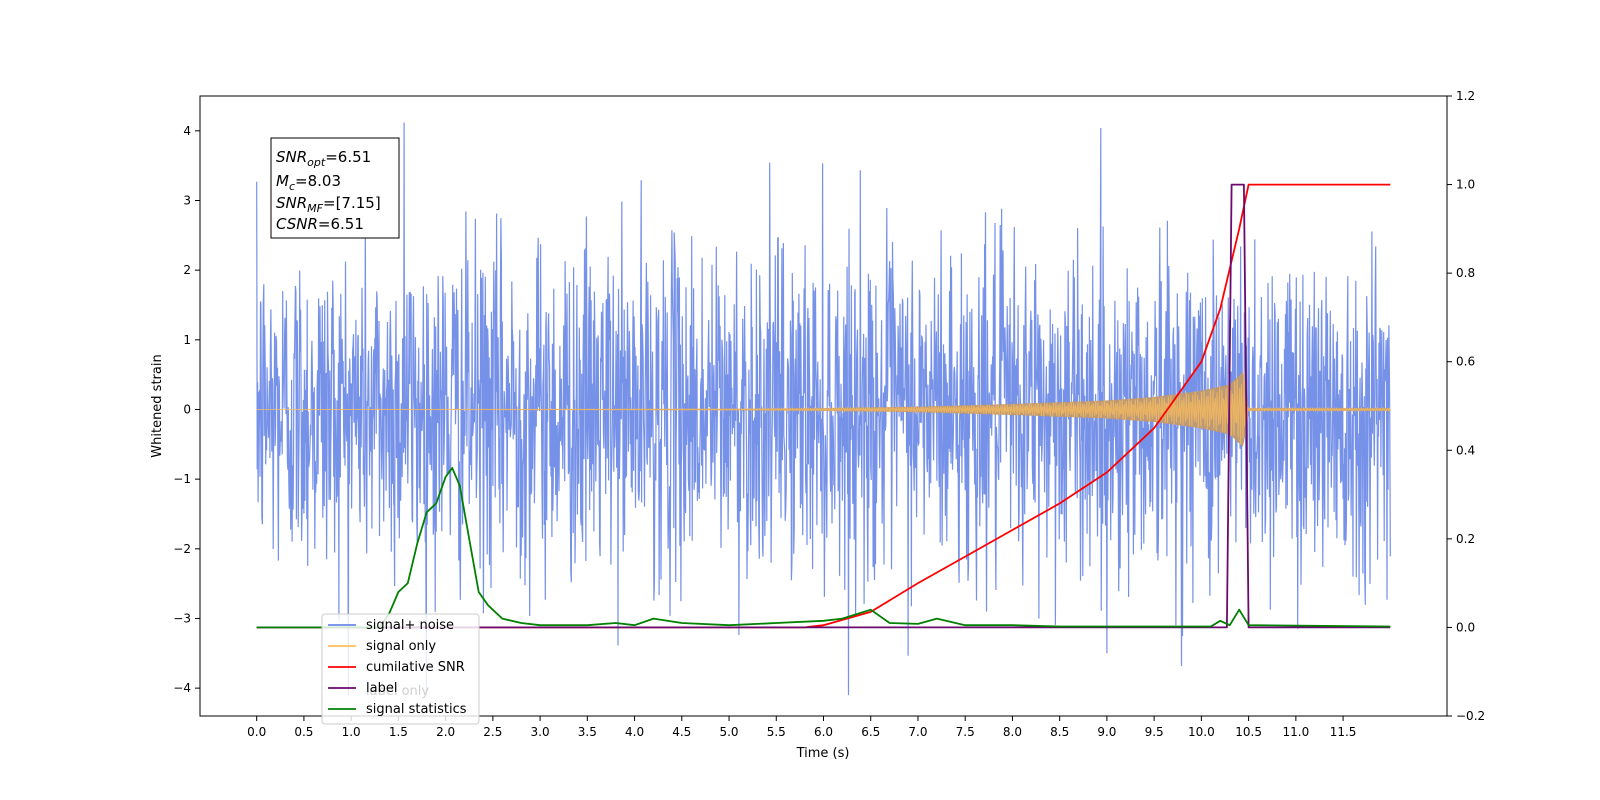 The image size is (1600, 800). I want to click on x-tick-label: 4.0, so click(634, 732).